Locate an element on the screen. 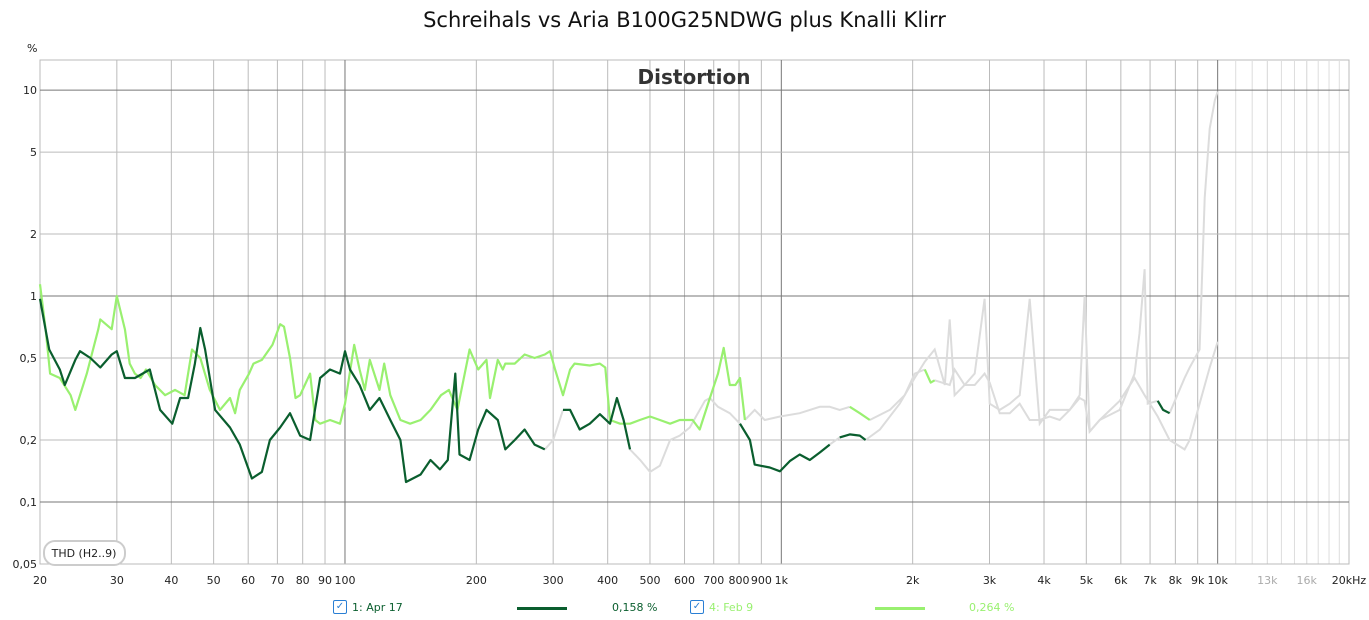  x-tick-label: 700 is located at coordinates (713, 580).